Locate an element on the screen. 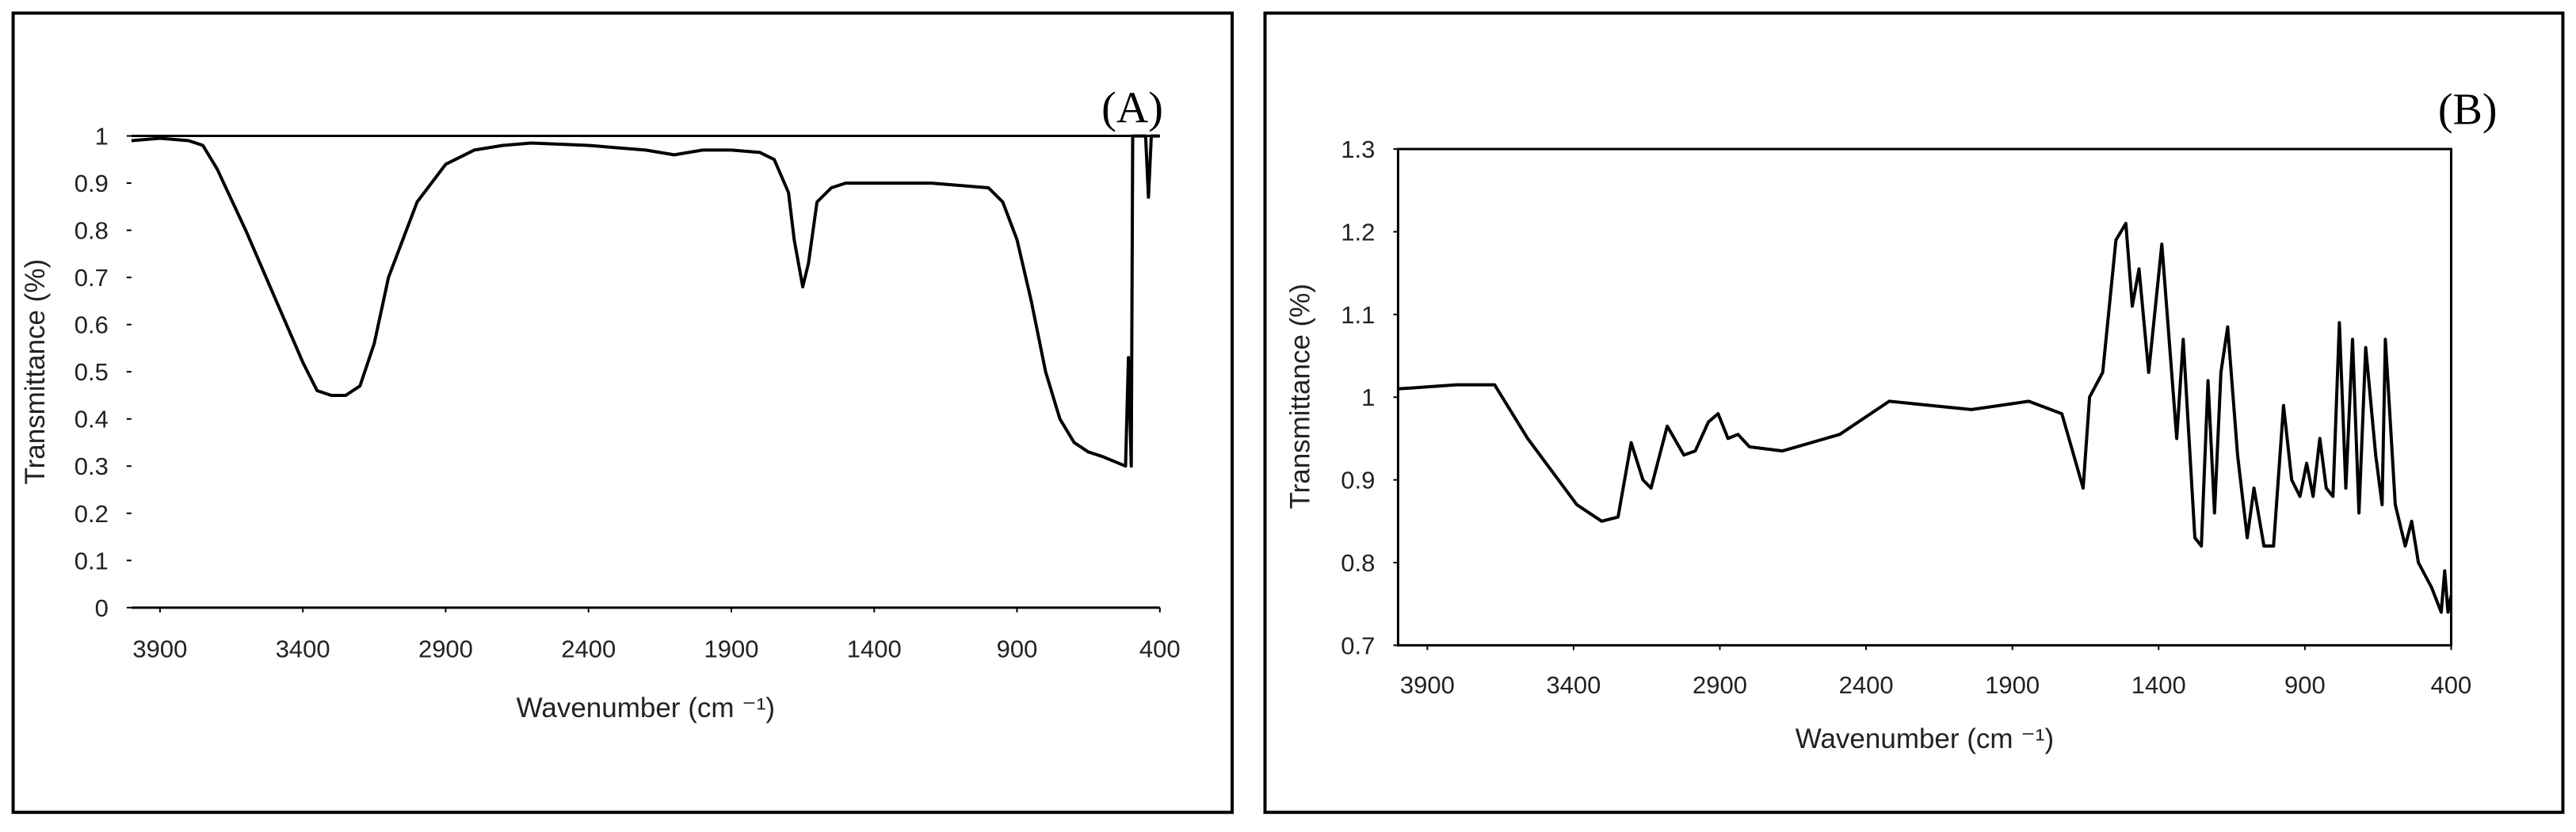  y-tick-label: 1.1 is located at coordinates (1358, 315).